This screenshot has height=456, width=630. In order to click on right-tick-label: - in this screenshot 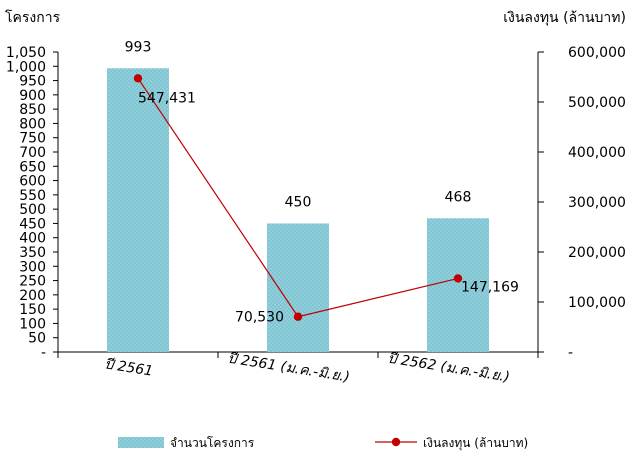, I will do `click(570, 353)`.